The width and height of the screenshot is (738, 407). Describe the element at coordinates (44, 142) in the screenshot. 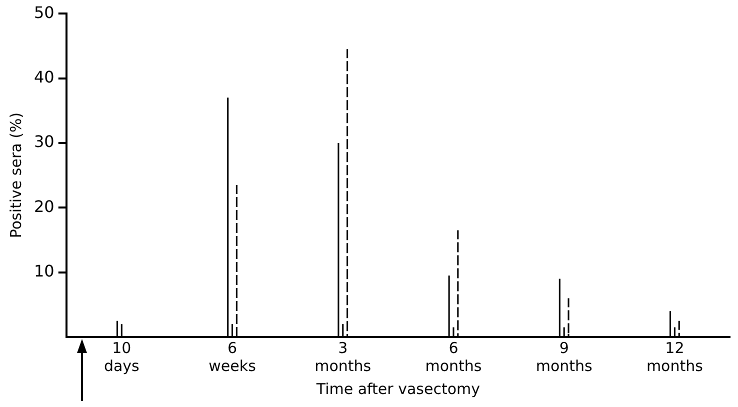

I see `y-tick-label: 30` at that location.